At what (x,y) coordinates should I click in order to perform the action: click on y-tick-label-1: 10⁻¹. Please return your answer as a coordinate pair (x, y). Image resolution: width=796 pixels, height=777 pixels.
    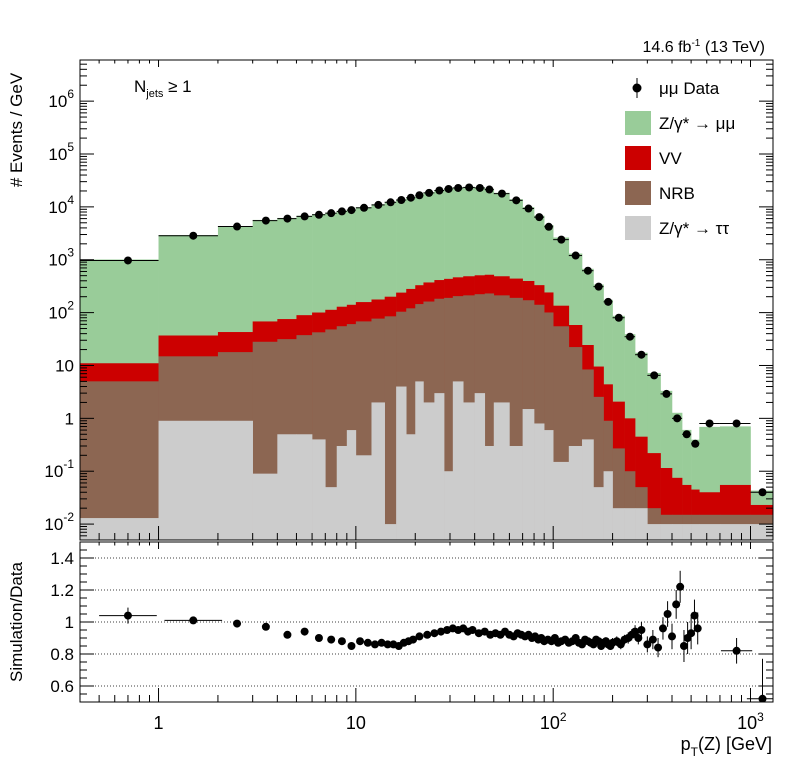
    Looking at the image, I should click on (59, 469).